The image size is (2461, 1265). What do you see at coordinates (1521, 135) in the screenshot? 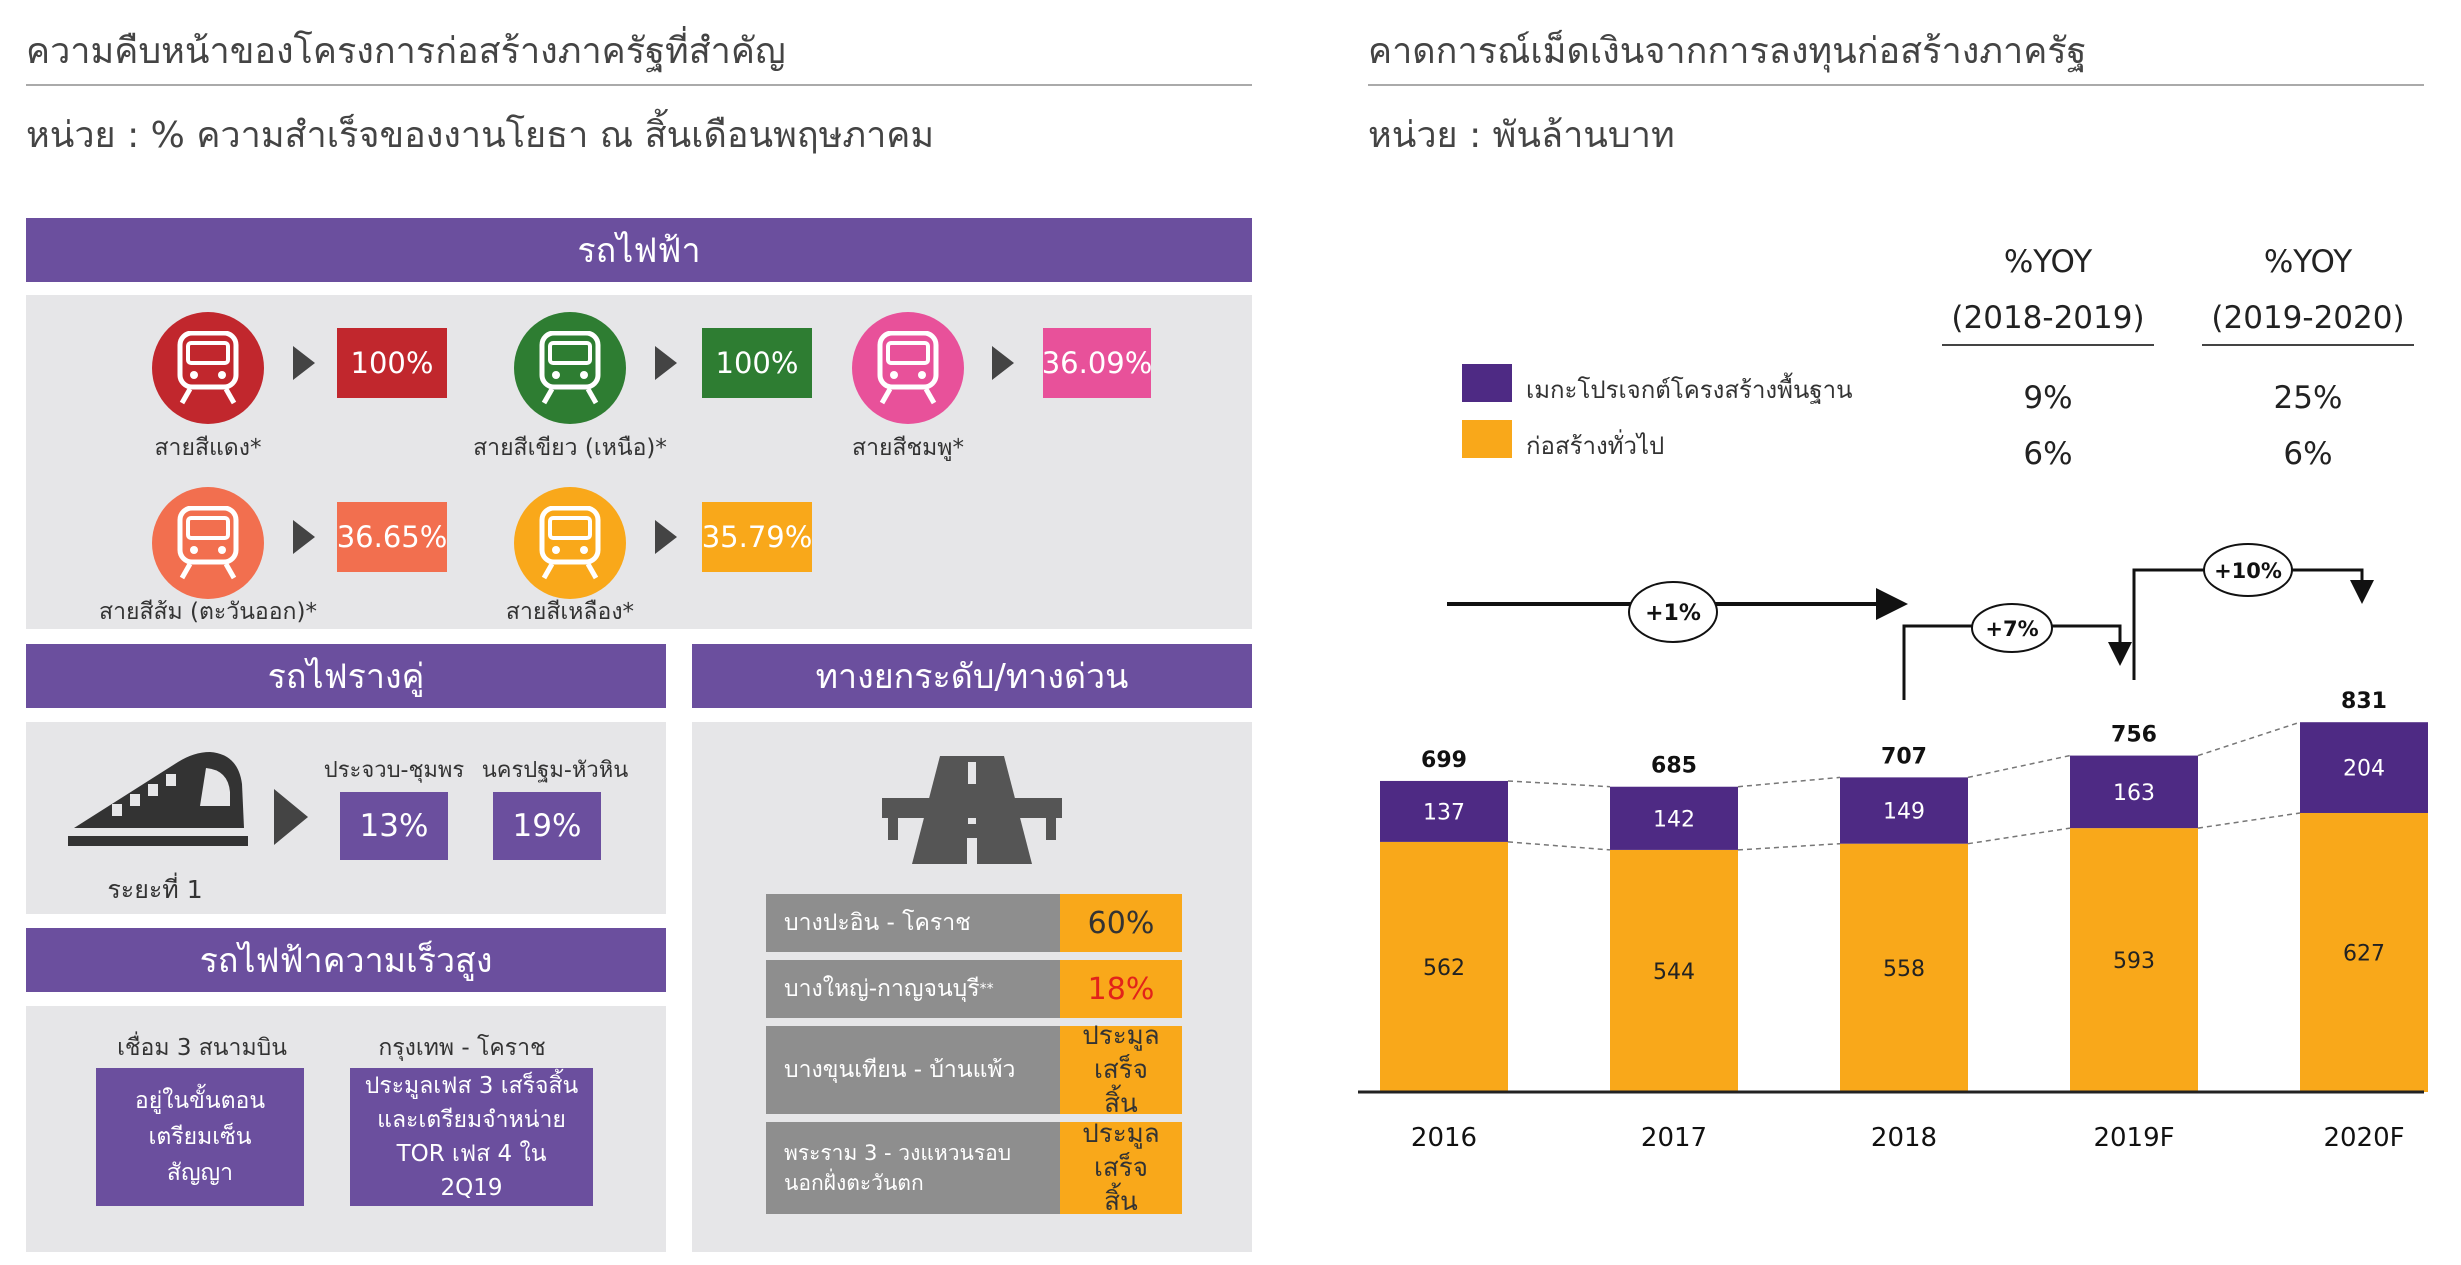
I see `right-unit: หน่วย : พันล้านบาท` at bounding box center [1521, 135].